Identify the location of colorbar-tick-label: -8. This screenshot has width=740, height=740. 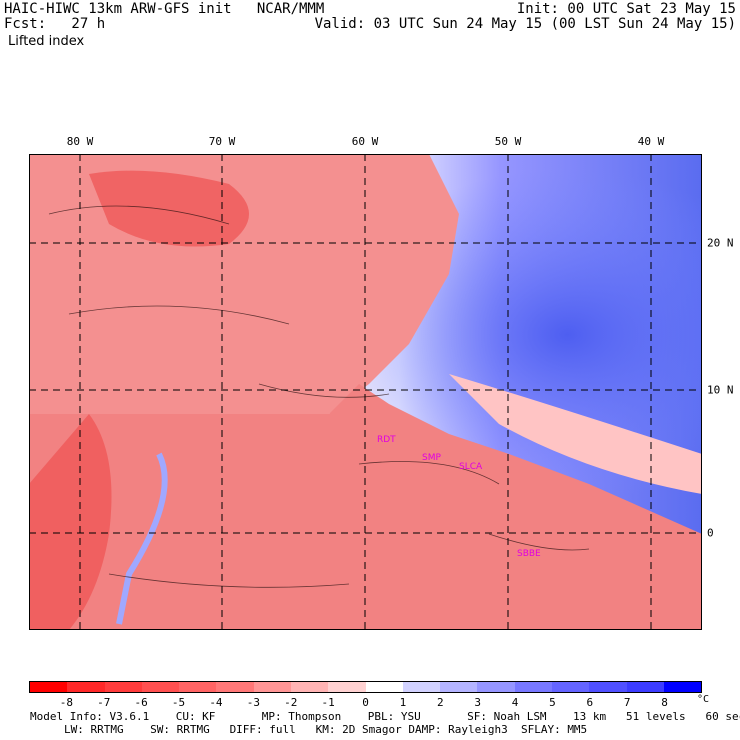
(66, 702).